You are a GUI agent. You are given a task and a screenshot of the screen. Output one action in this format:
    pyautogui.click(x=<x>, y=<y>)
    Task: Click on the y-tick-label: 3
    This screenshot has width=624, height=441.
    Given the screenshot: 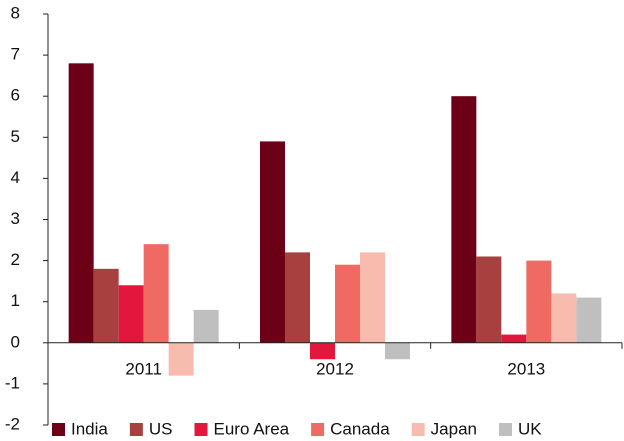 What is the action you would take?
    pyautogui.click(x=15, y=218)
    